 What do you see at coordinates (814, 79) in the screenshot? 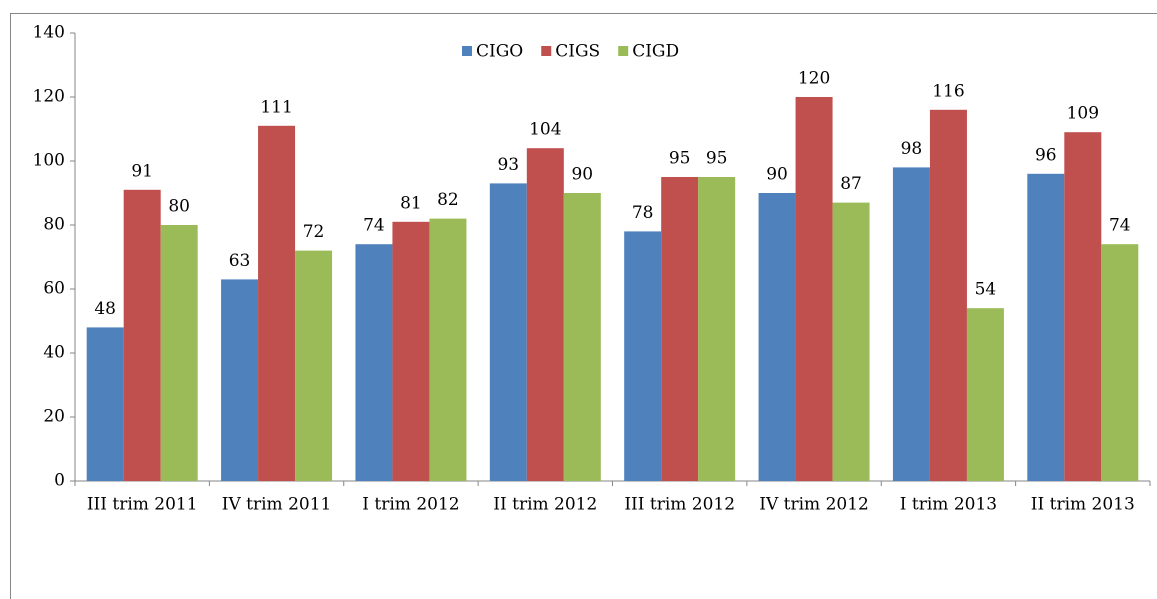
I see `data-label: 120` at bounding box center [814, 79].